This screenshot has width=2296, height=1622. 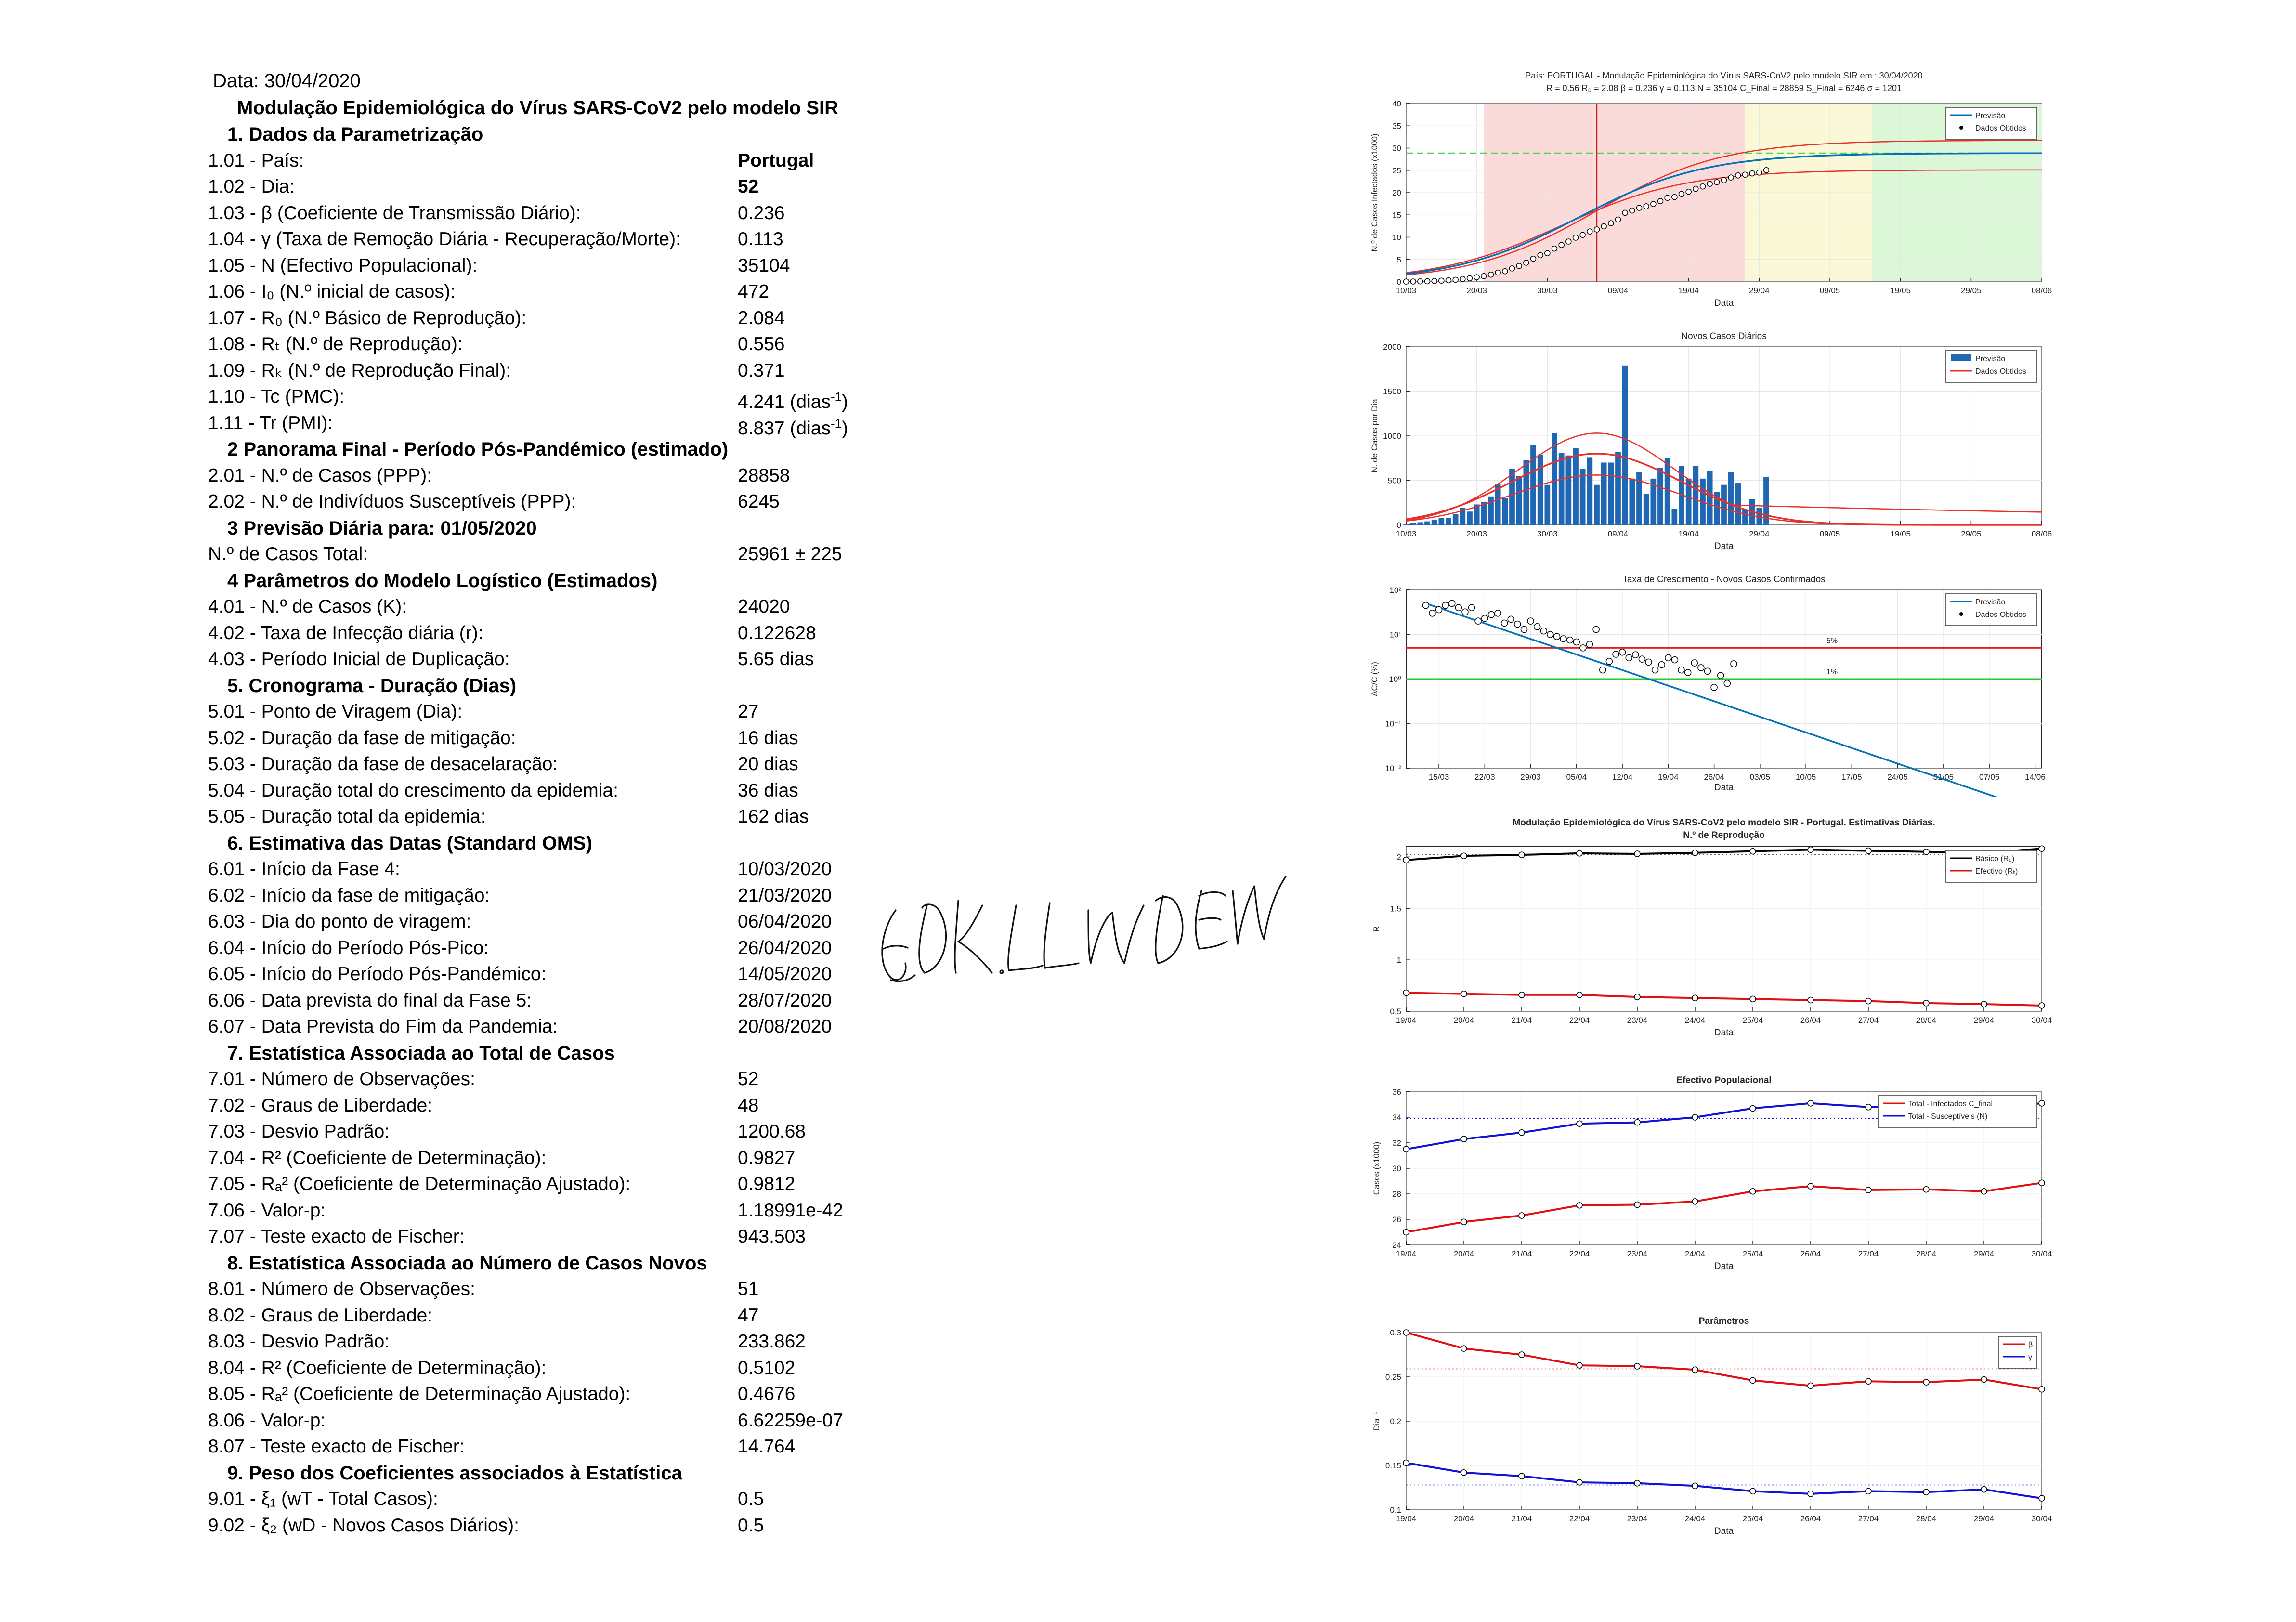 I want to click on y-tick-label: 0.3, so click(x=1395, y=1332).